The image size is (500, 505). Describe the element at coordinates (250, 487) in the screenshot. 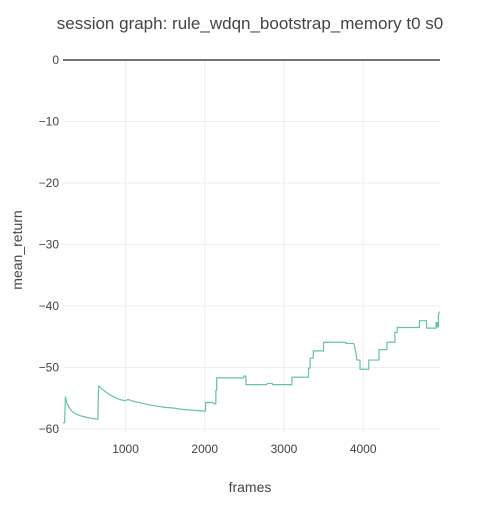

I see `x-axis-title: frames` at that location.